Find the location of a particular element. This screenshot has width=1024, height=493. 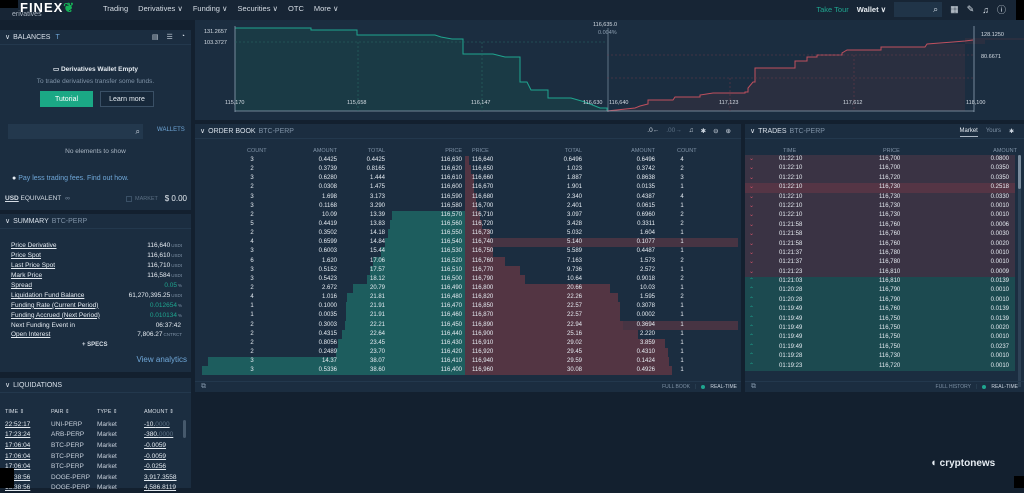

bid-row: 2 0.3739 0.8165 116,620 is located at coordinates (356, 169).